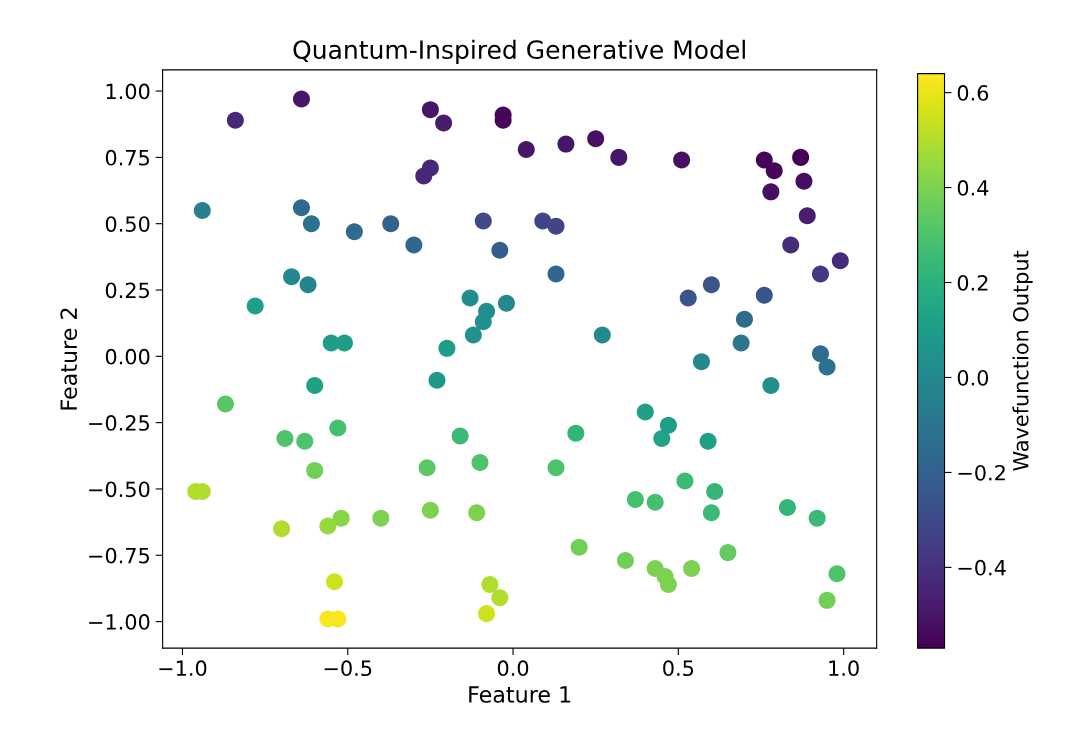 The width and height of the screenshot is (1077, 751). What do you see at coordinates (127, 290) in the screenshot?
I see `y-tick-label: 0.25` at bounding box center [127, 290].